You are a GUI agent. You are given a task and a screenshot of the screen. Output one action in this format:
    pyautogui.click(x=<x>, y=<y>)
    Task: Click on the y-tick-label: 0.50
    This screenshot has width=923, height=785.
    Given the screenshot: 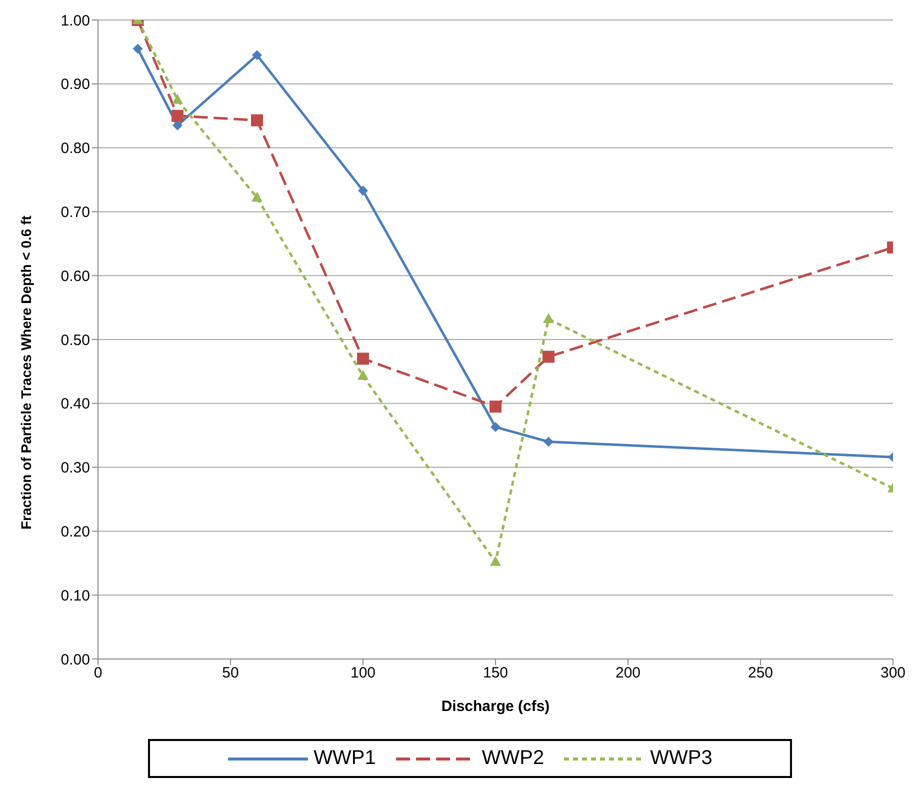 What is the action you would take?
    pyautogui.click(x=75, y=340)
    